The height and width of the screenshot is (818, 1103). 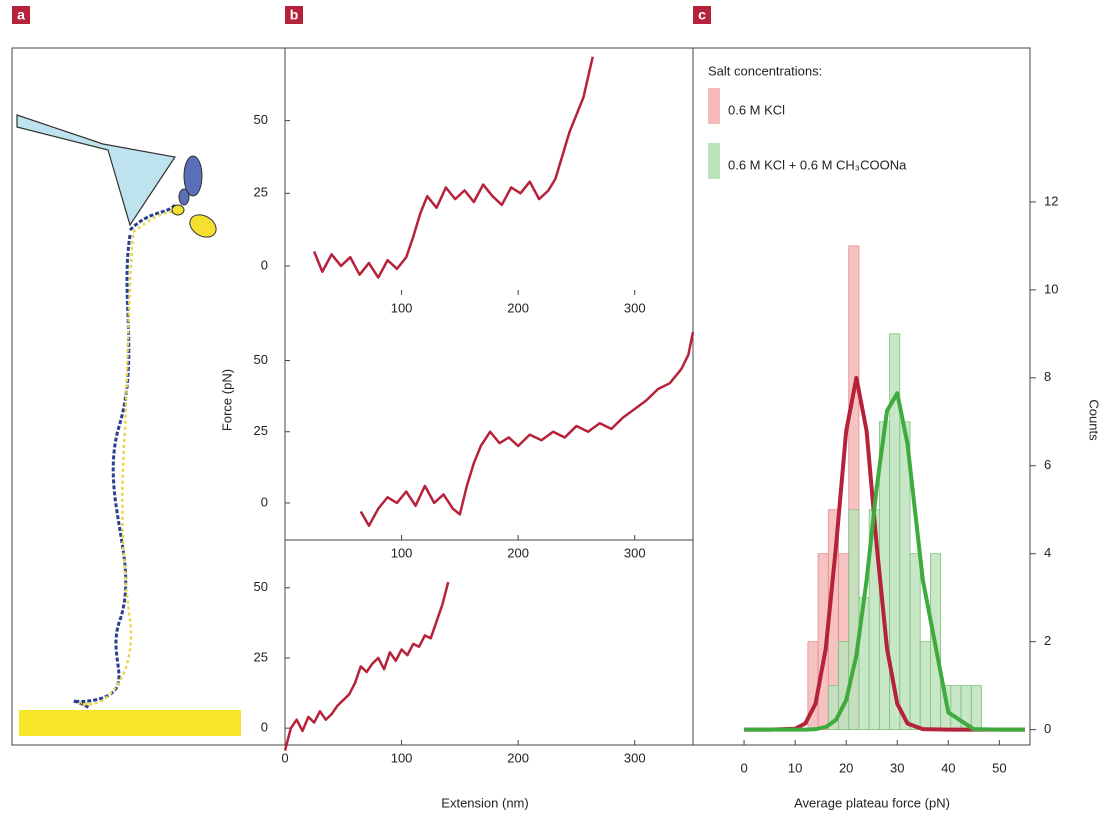 I want to click on y-tick-label: 10, so click(x=1051, y=288).